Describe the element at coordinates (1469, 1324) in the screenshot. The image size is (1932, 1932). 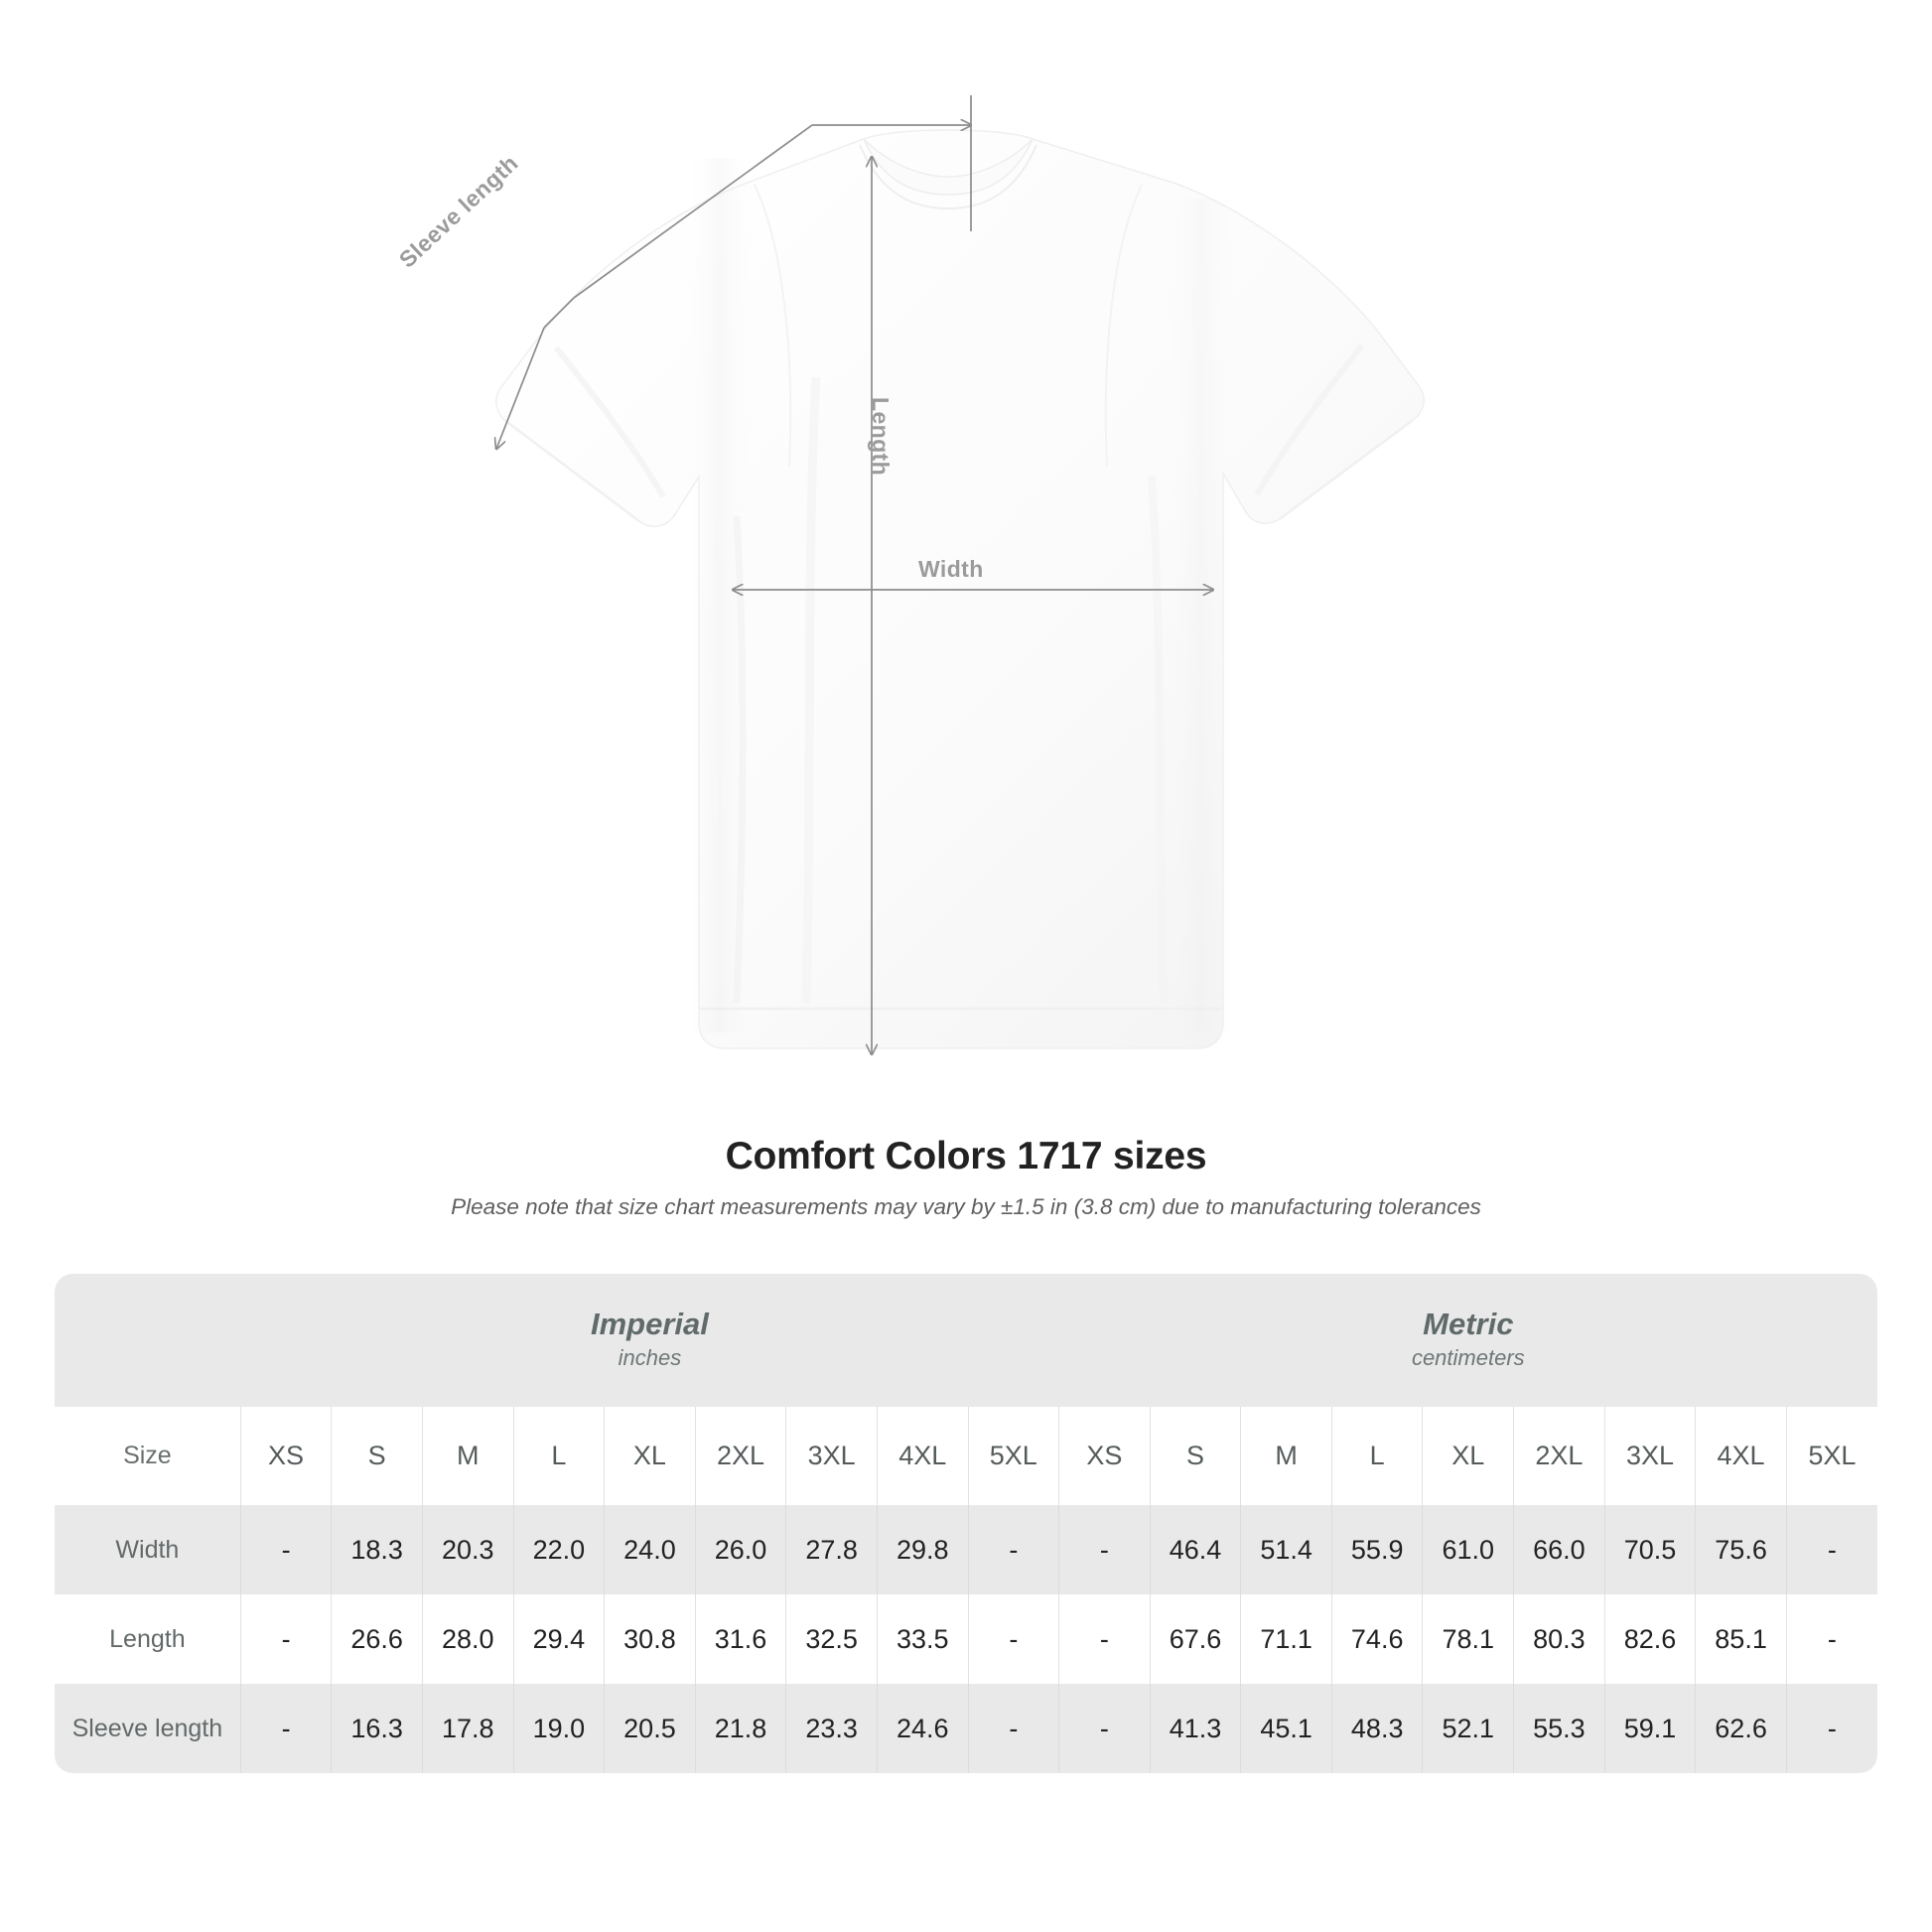
I see `unit-group-name: Metric` at that location.